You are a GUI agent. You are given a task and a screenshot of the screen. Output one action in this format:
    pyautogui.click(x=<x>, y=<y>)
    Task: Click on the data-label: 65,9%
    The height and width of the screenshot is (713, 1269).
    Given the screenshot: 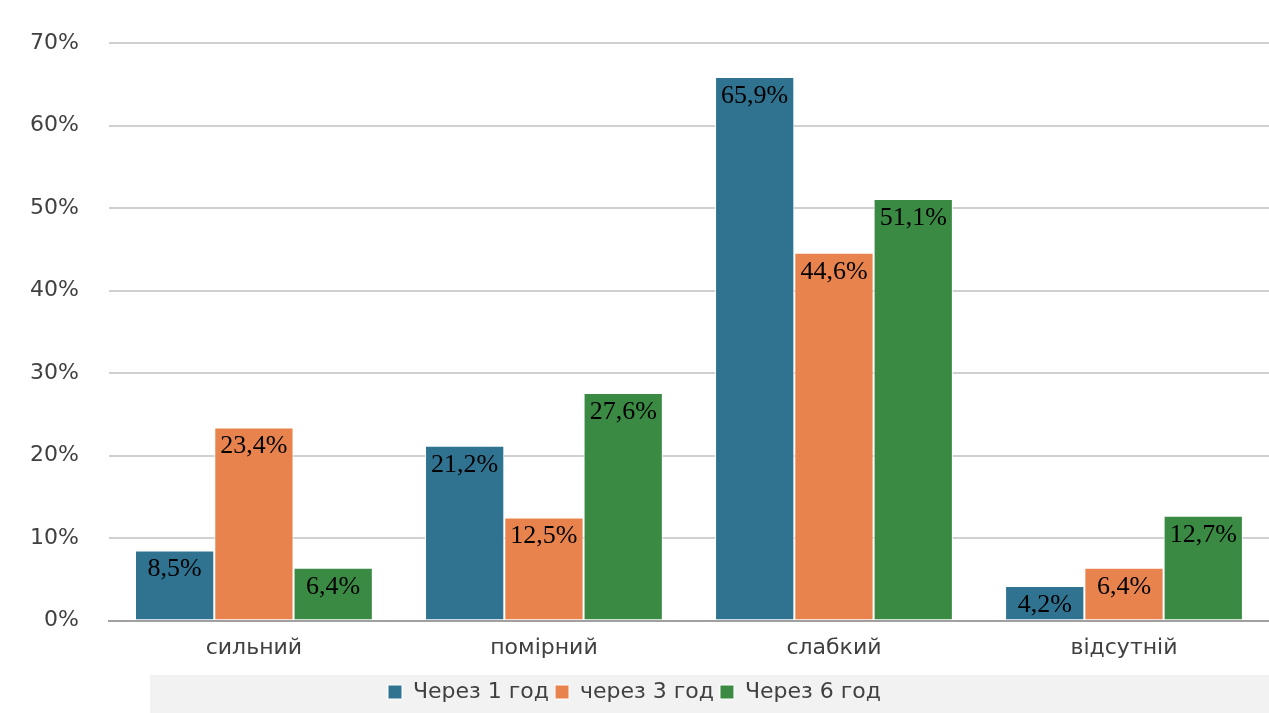 What is the action you would take?
    pyautogui.click(x=755, y=94)
    